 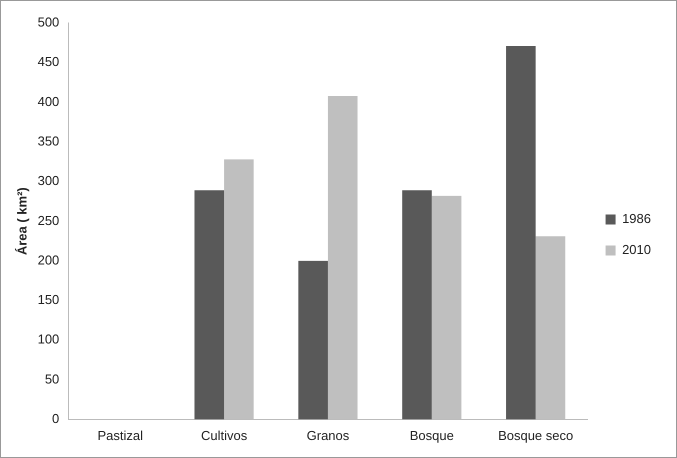 What do you see at coordinates (536, 435) in the screenshot?
I see `x-tick-label: Bosque seco` at bounding box center [536, 435].